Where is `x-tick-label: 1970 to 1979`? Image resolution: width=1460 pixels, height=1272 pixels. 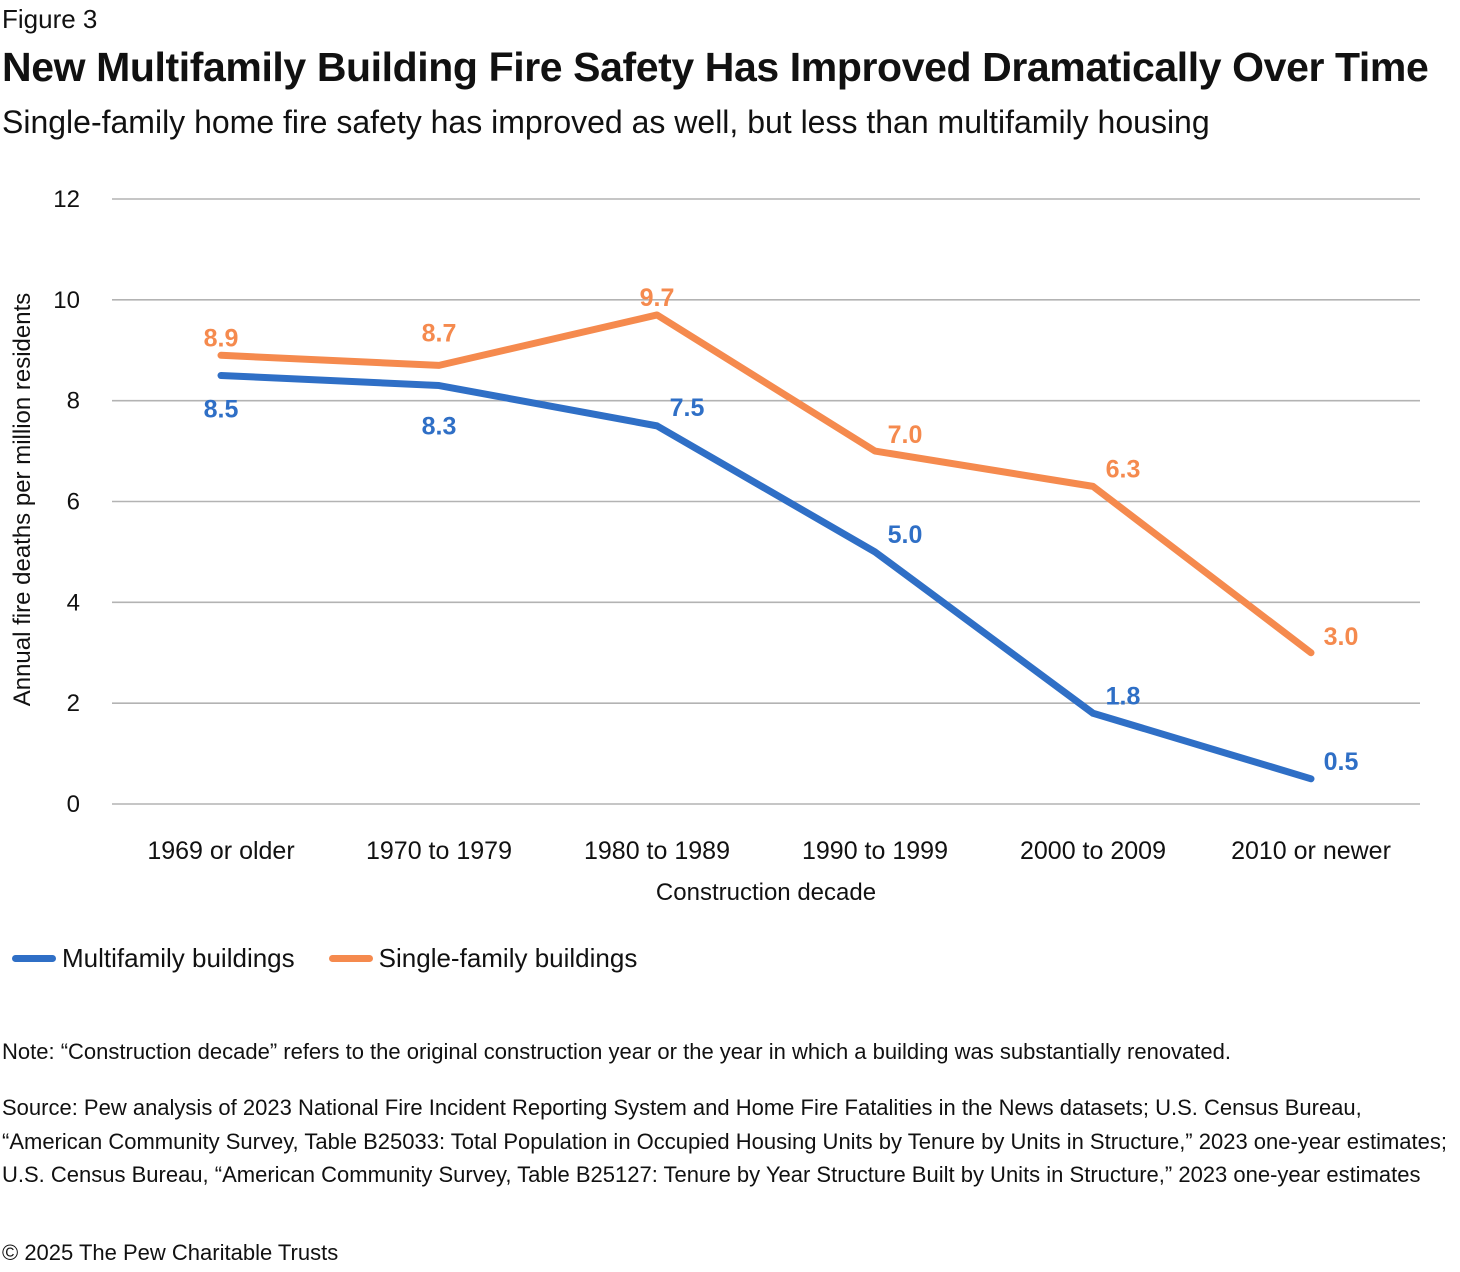
x-tick-label: 1970 to 1979 is located at coordinates (439, 851).